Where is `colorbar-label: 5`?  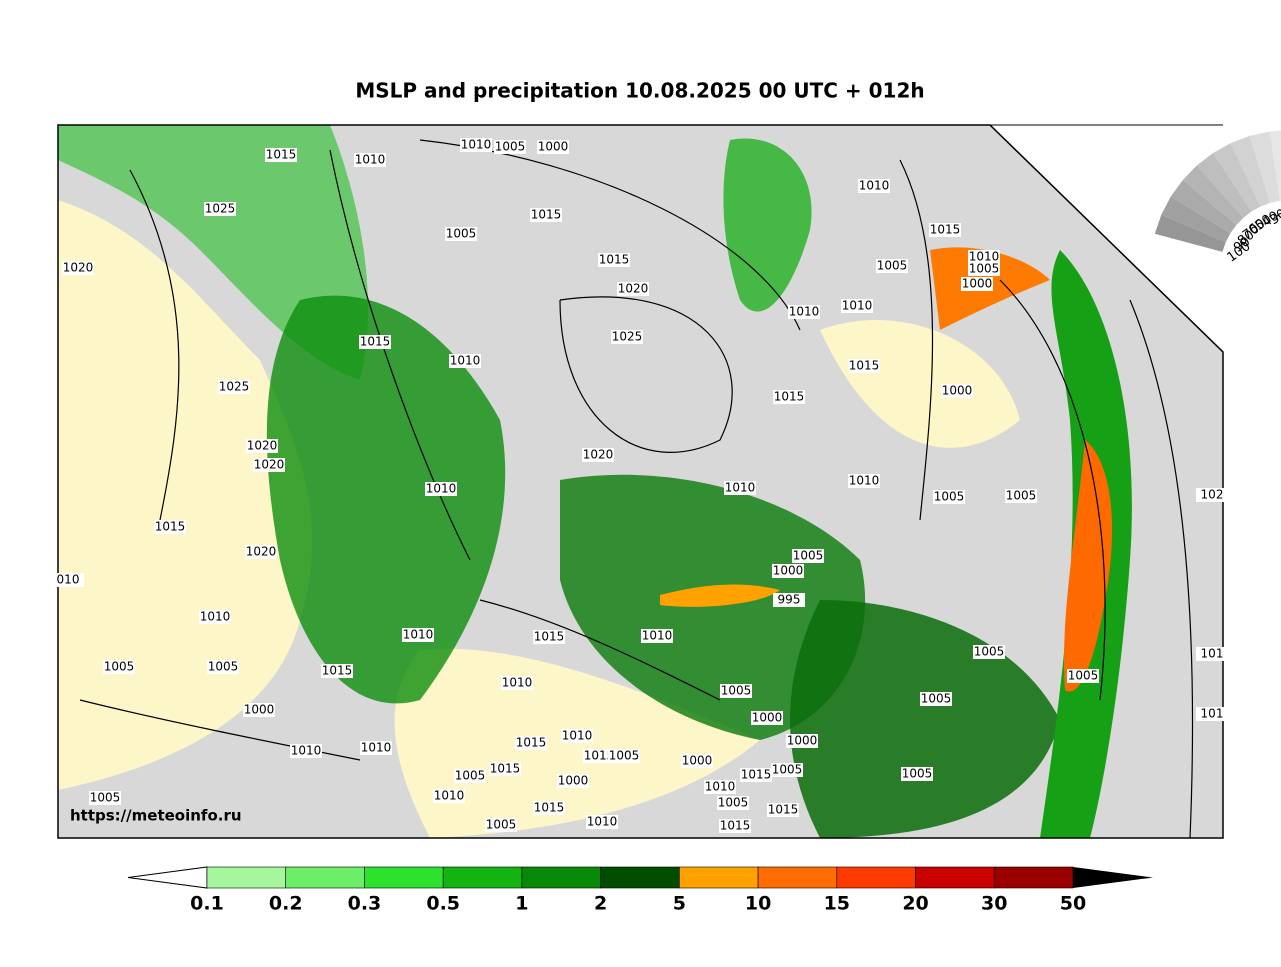
colorbar-label: 5 is located at coordinates (679, 904).